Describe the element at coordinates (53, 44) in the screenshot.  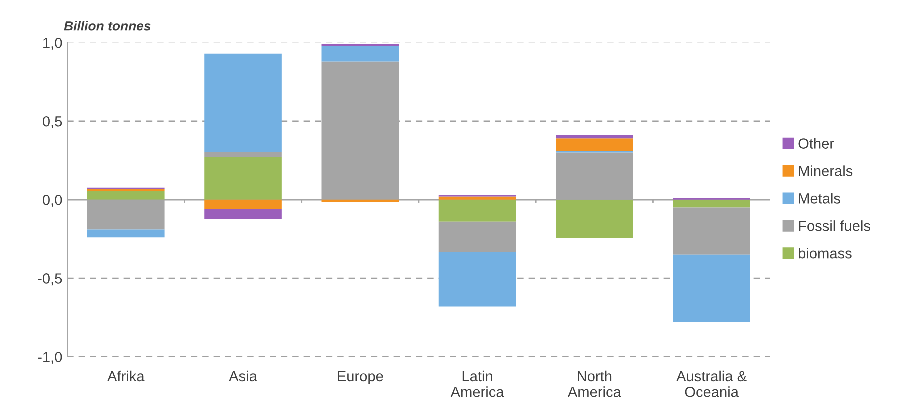
I see `y-tick-label: 1,0` at that location.